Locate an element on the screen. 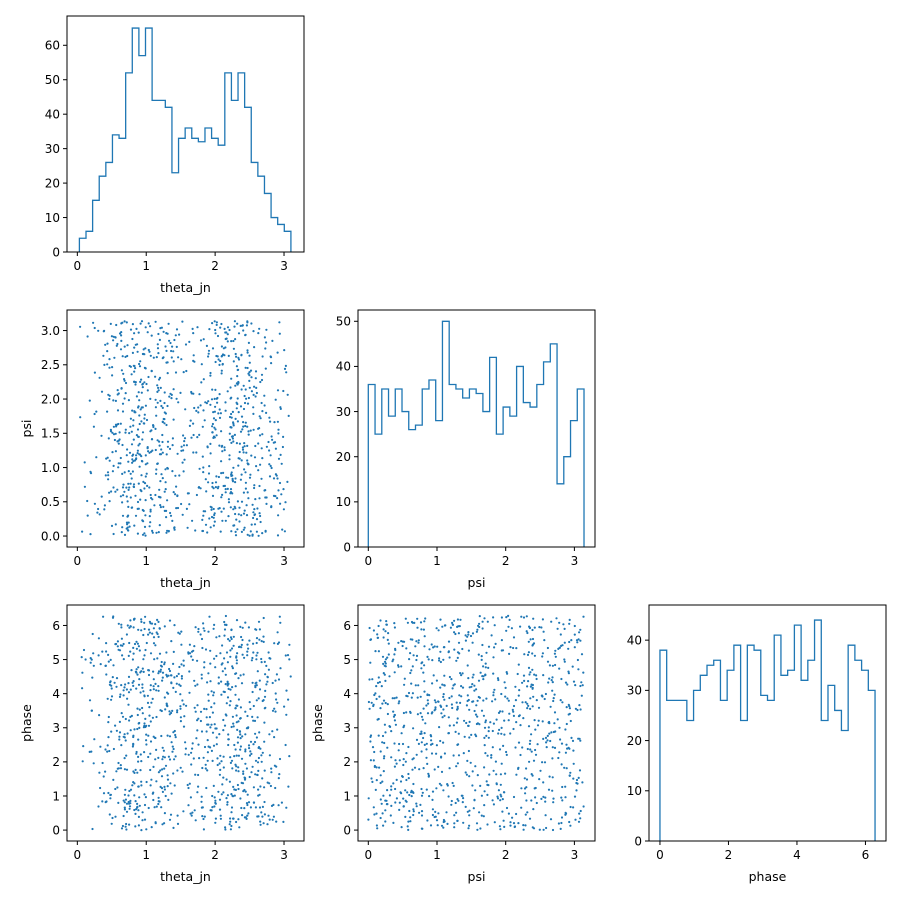 The width and height of the screenshot is (900, 900). x-tick-label: 1 is located at coordinates (437, 561).